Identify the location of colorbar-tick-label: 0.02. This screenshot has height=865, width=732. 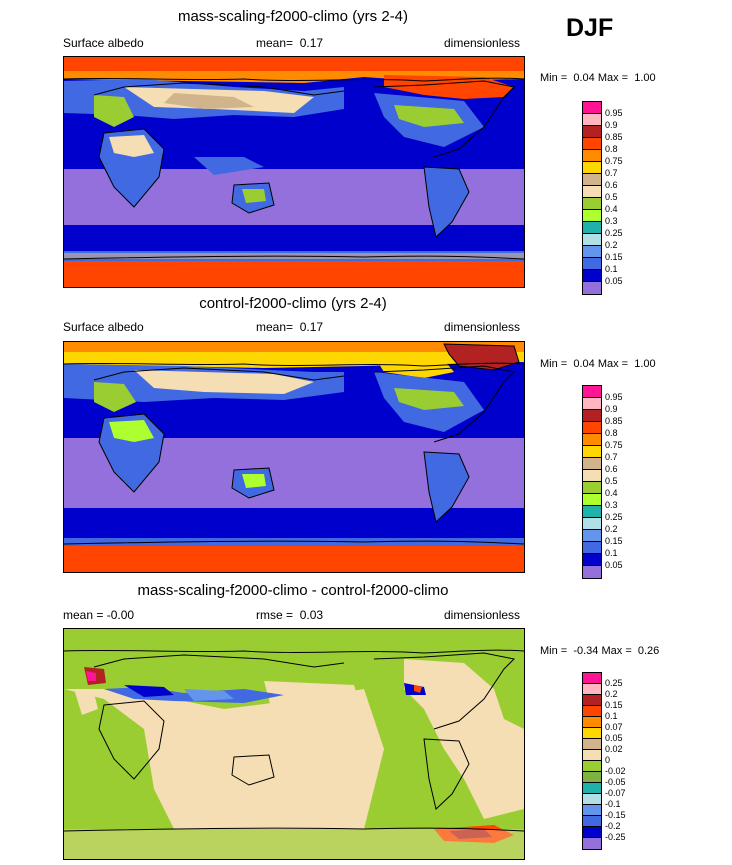
(614, 749).